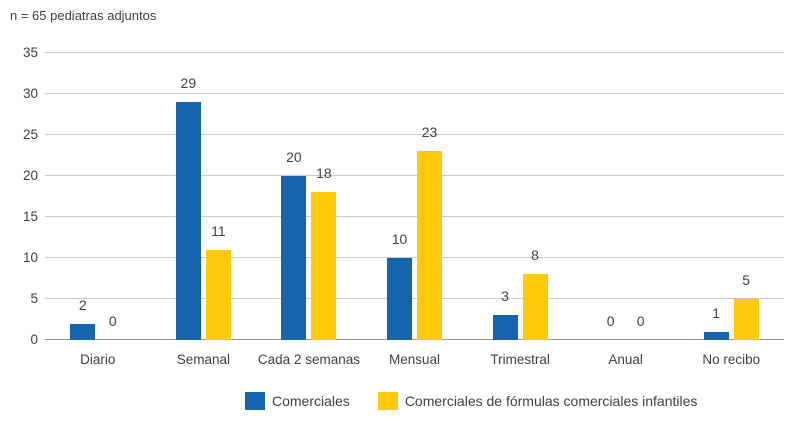 The height and width of the screenshot is (421, 800). Describe the element at coordinates (535, 255) in the screenshot. I see `bar-value-label: 8` at that location.